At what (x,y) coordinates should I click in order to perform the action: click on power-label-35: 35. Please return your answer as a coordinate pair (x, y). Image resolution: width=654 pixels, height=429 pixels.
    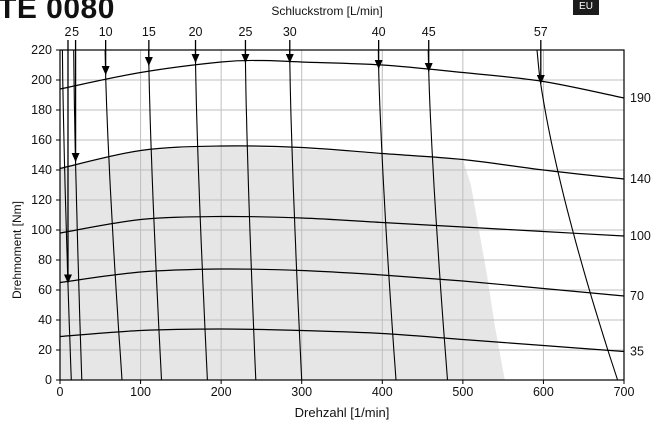
    Looking at the image, I should click on (637, 352).